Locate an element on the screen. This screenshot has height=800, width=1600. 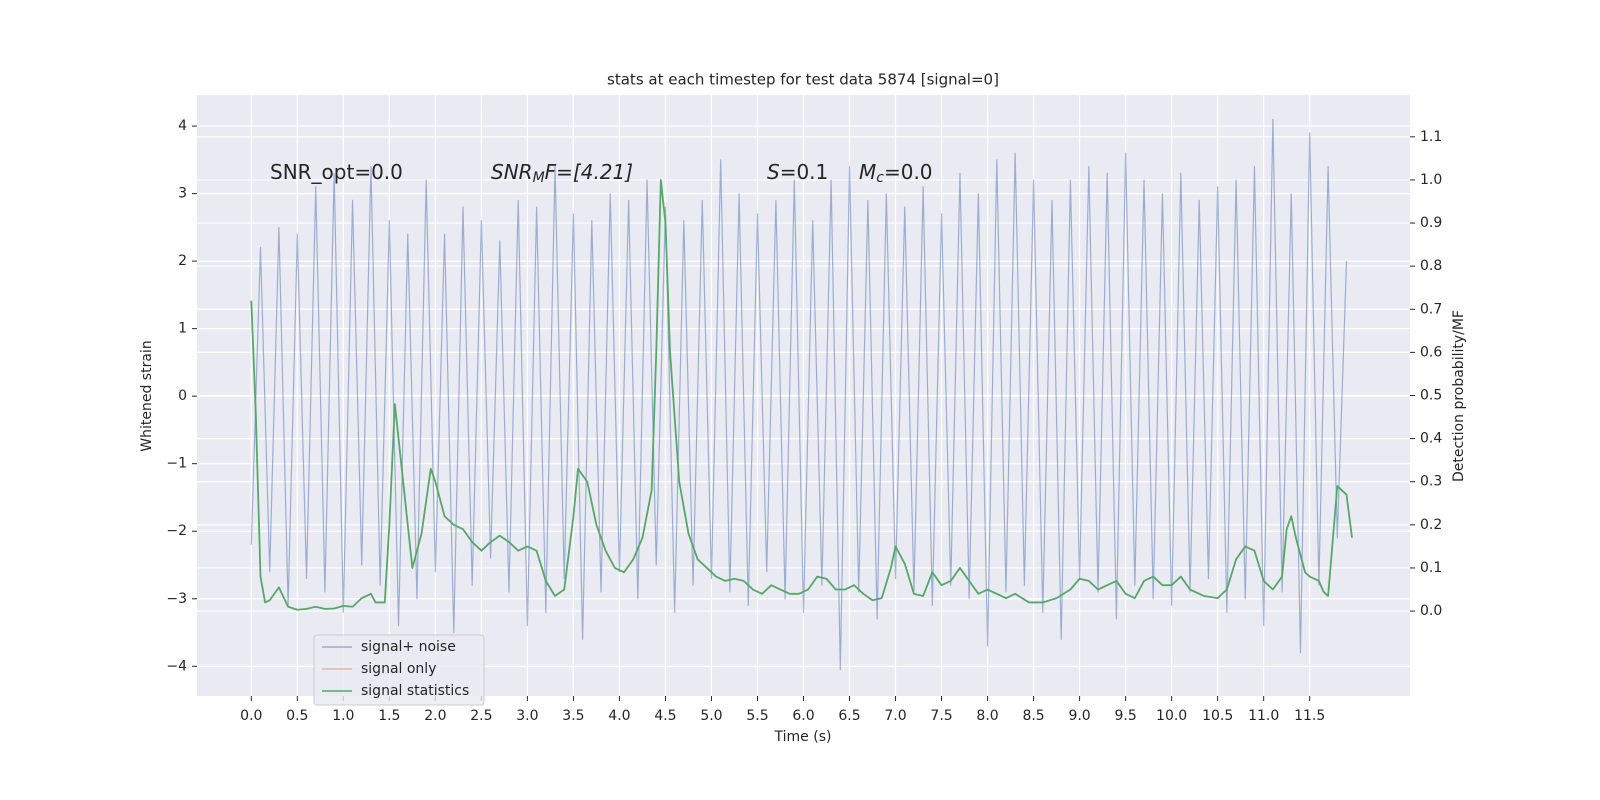
legend-box is located at coordinates (399, 670).